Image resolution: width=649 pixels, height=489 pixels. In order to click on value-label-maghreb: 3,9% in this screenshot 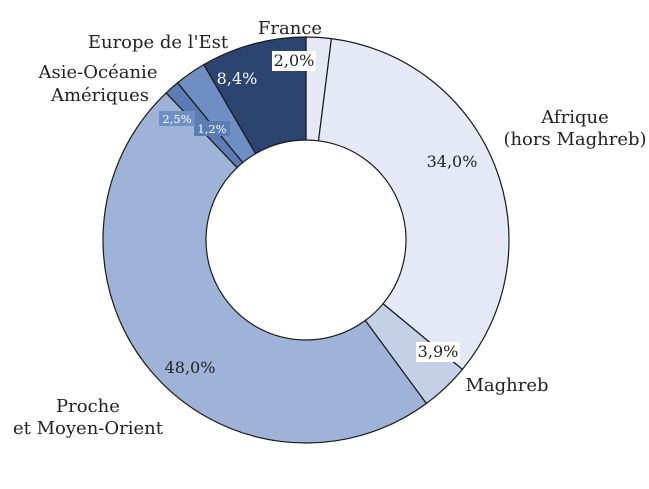, I will do `click(438, 351)`.